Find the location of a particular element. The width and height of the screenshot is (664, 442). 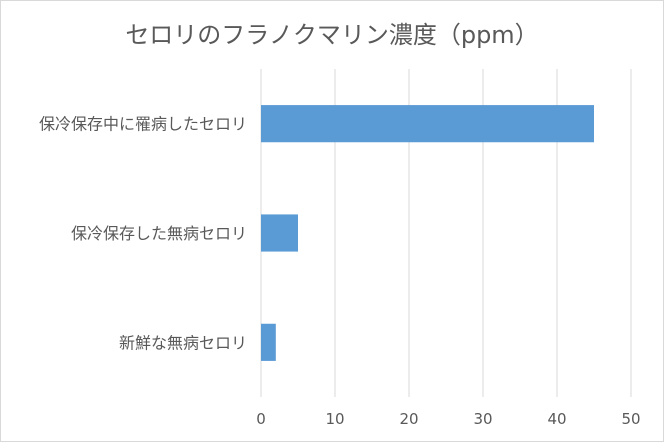

x-tick-label-20: 20 is located at coordinates (408, 419).